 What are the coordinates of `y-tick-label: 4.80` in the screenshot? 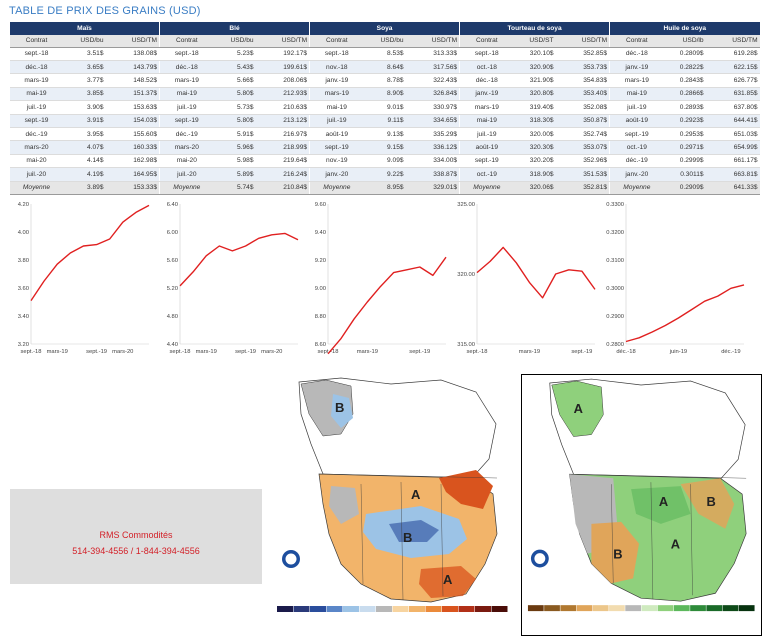 It's located at (172, 317).